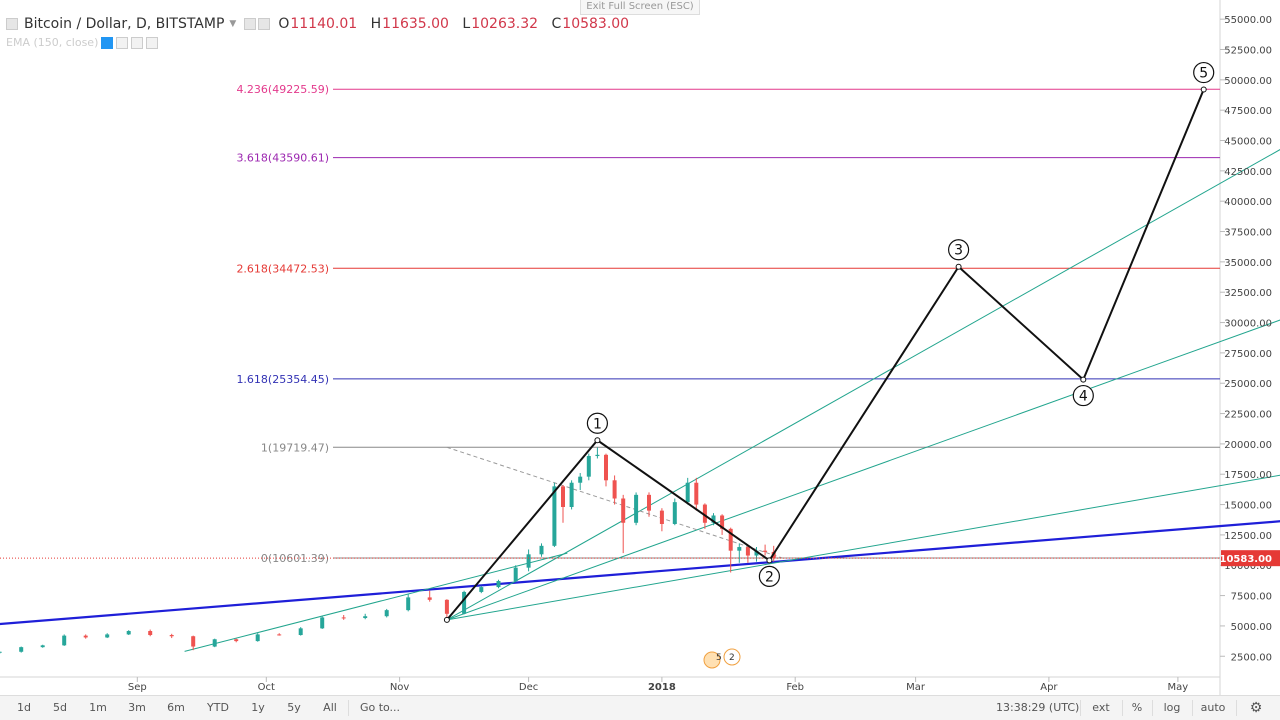 Image resolution: width=1280 pixels, height=720 pixels. What do you see at coordinates (1172, 707) in the screenshot?
I see `log-toggle: log` at bounding box center [1172, 707].